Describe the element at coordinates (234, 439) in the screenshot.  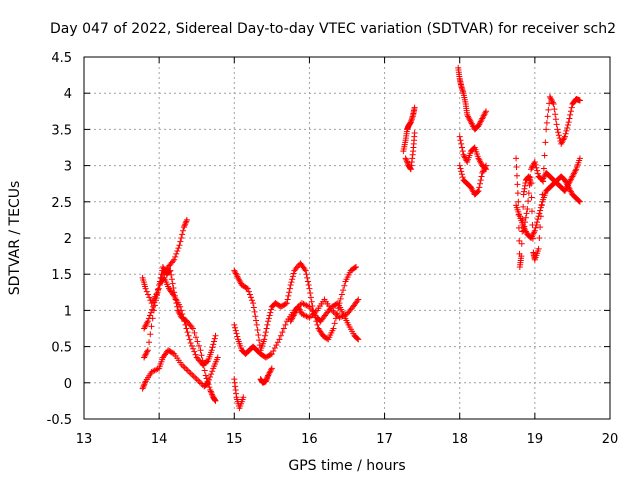
I see `x-tick-label: 15` at that location.